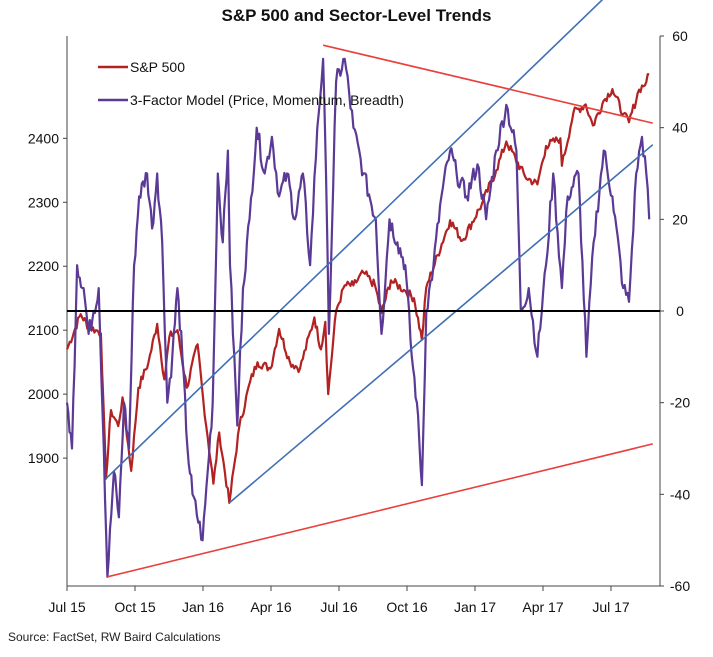 This screenshot has height=657, width=713. What do you see at coordinates (43, 138) in the screenshot?
I see `left-tick-label: 2400` at bounding box center [43, 138].